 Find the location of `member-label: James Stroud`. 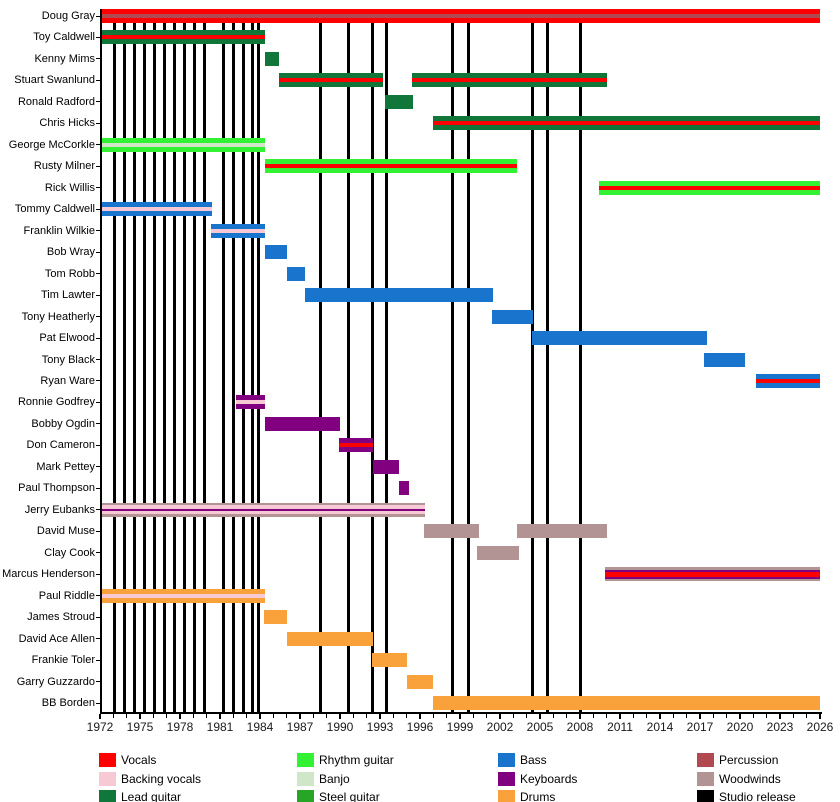

member-label: James Stroud is located at coordinates (61, 617).